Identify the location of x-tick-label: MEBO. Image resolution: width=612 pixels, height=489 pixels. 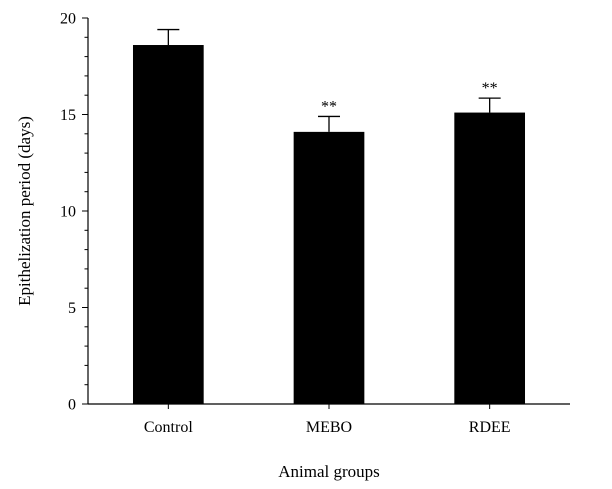
(329, 427).